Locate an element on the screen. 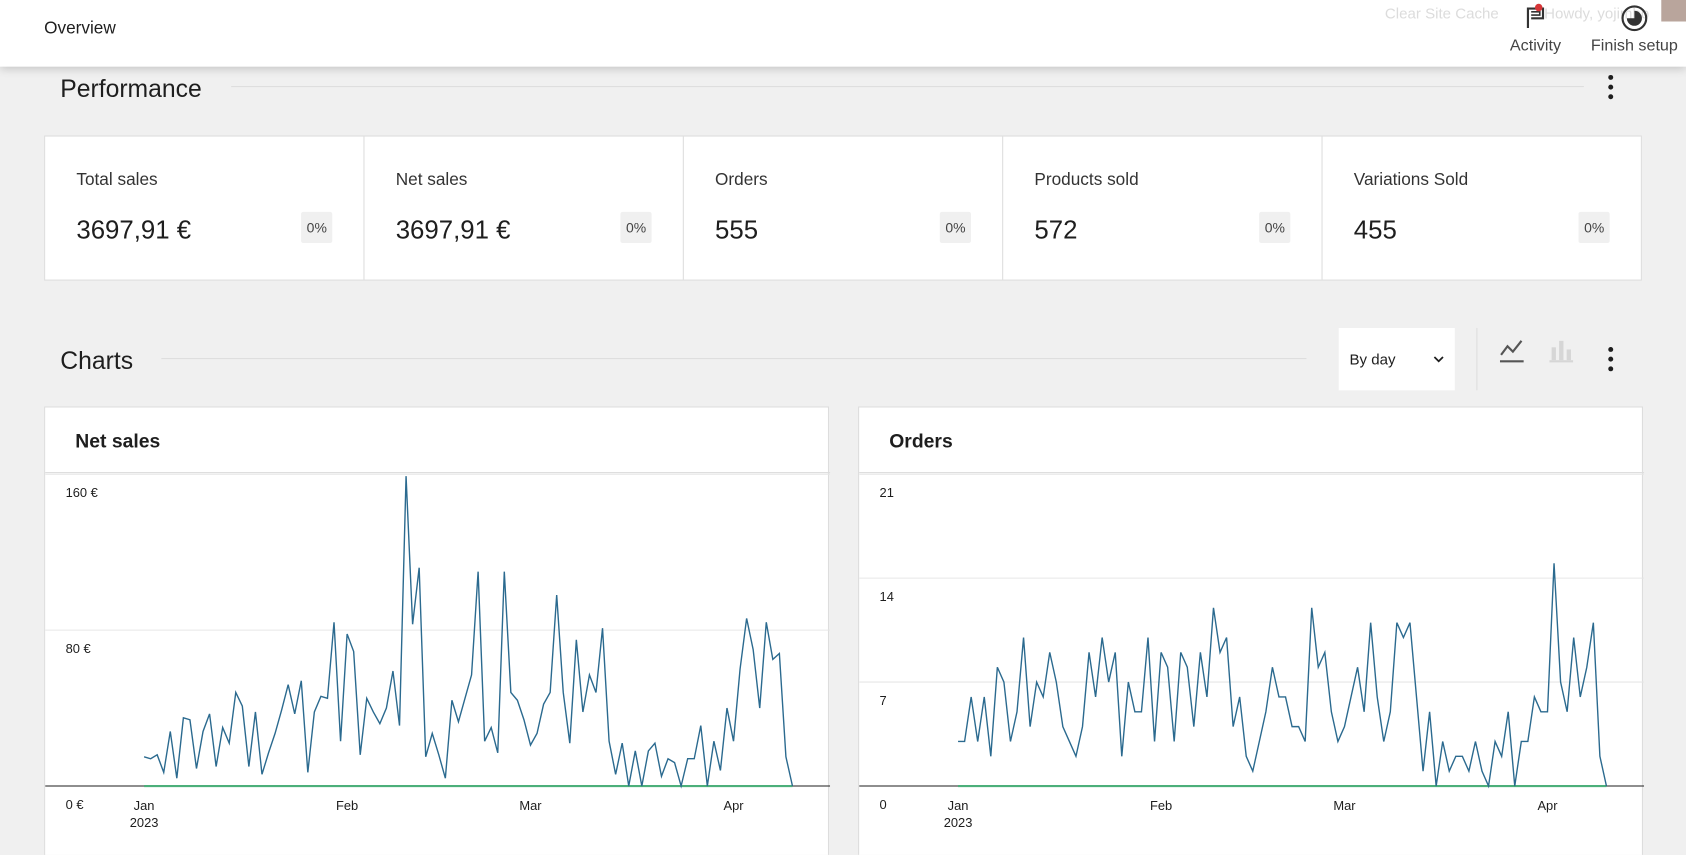 The width and height of the screenshot is (1686, 855). y-tick-label: 0 is located at coordinates (883, 804).